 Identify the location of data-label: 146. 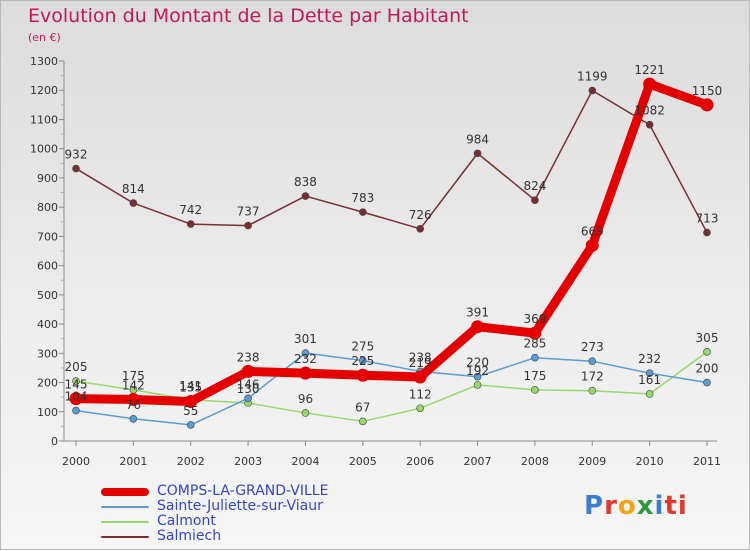
(248, 384).